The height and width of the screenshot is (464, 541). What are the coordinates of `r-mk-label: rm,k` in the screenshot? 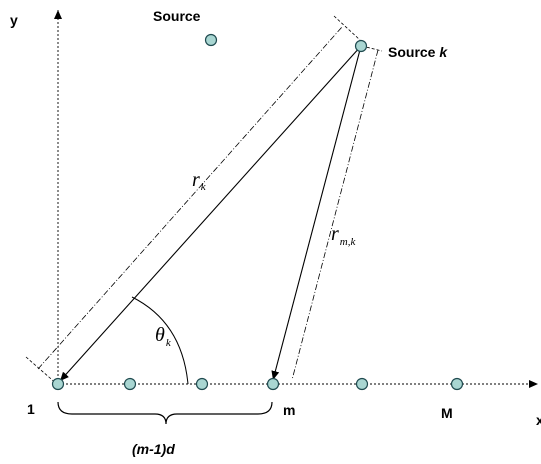 It's located at (343, 235).